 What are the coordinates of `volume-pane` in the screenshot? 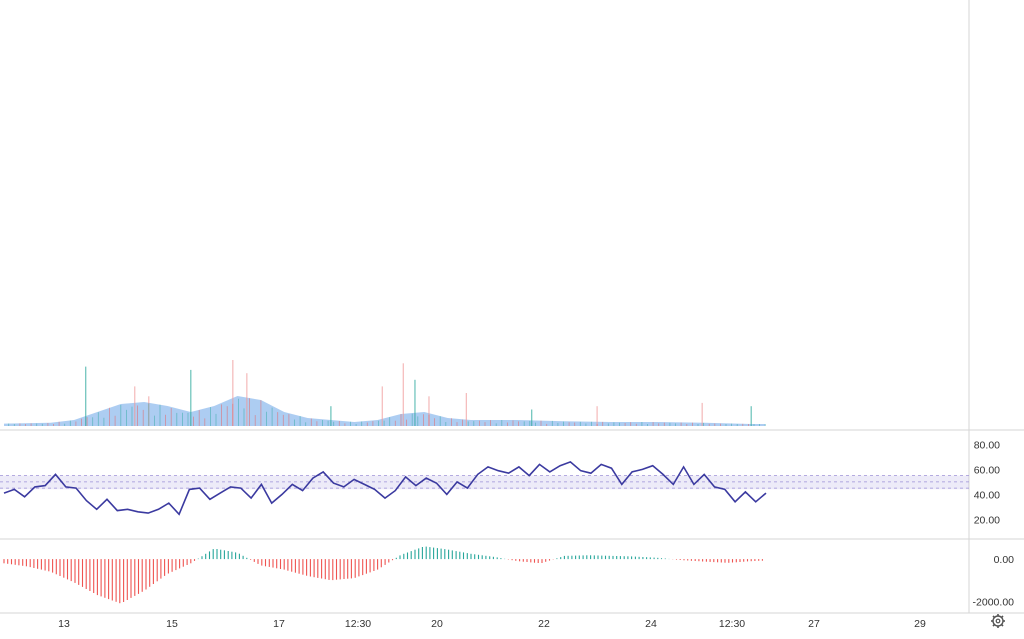 It's located at (385, 393).